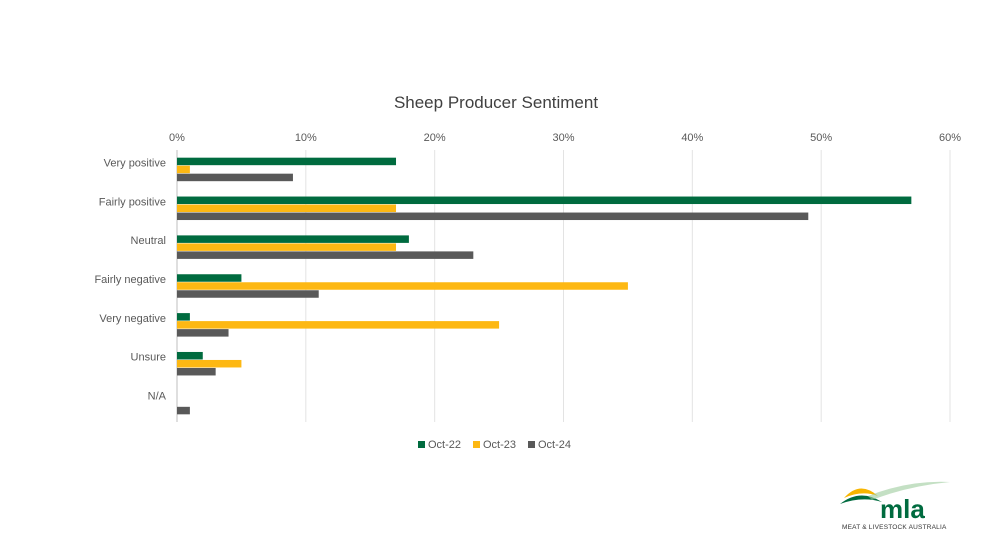 The width and height of the screenshot is (986, 547). Describe the element at coordinates (894, 527) in the screenshot. I see `logo-subtitle: MEAT & LIVESTOCK AUSTRALIA` at that location.